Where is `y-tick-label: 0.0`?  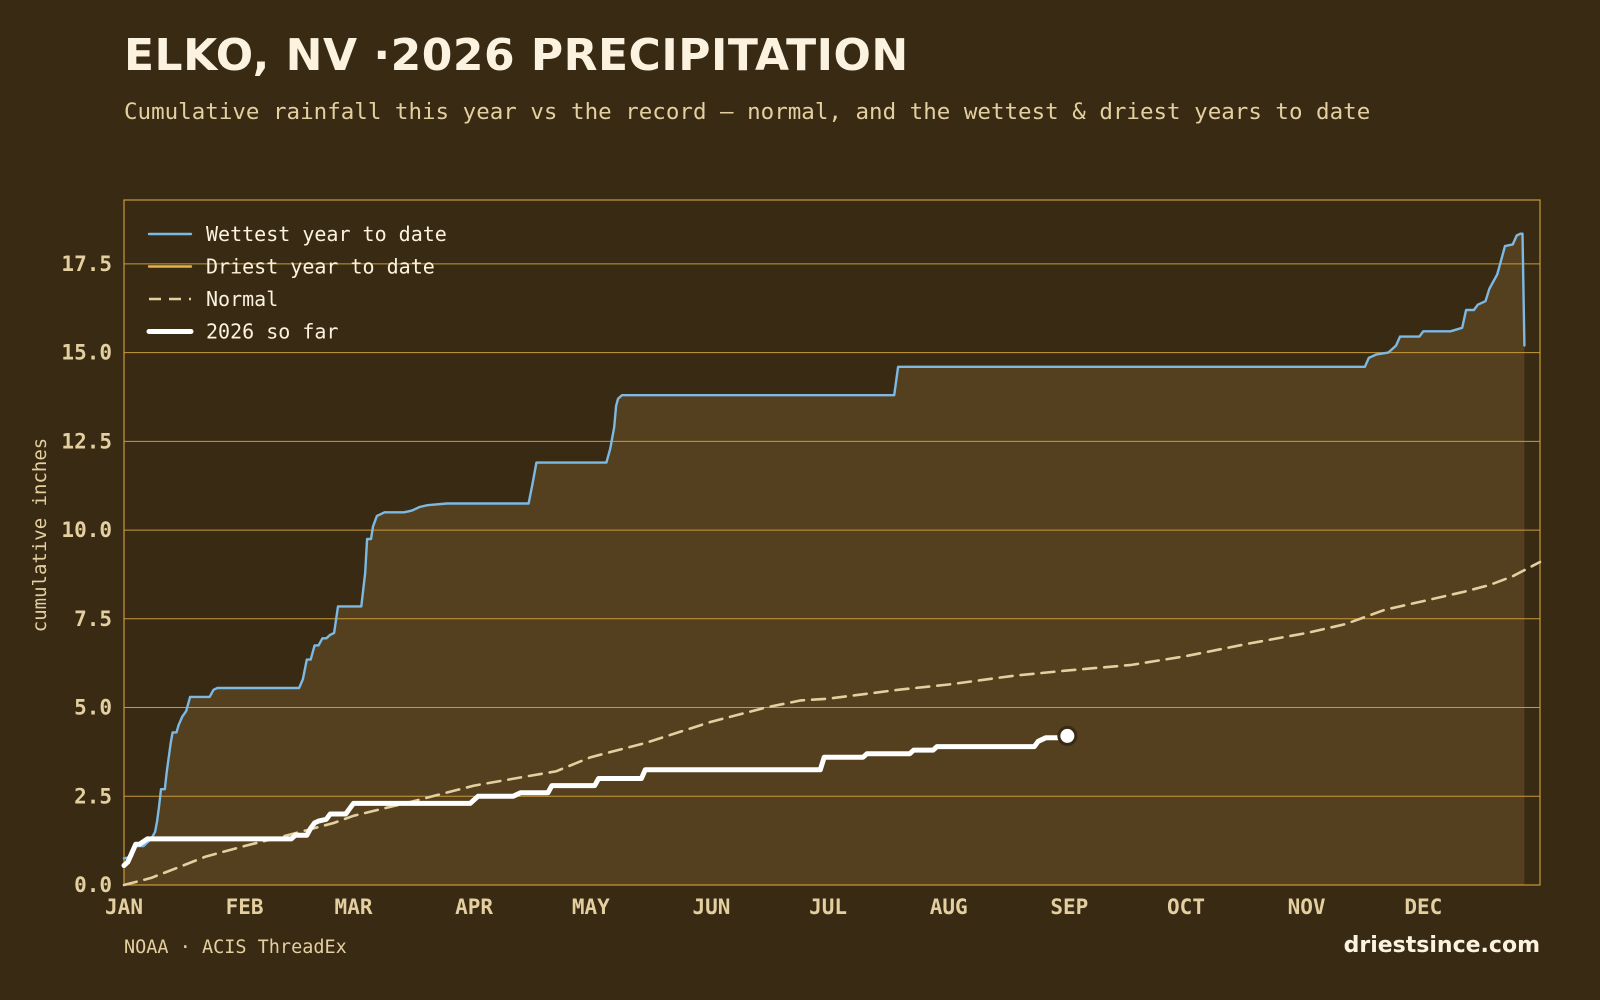 y-tick-label: 0.0 is located at coordinates (93, 885).